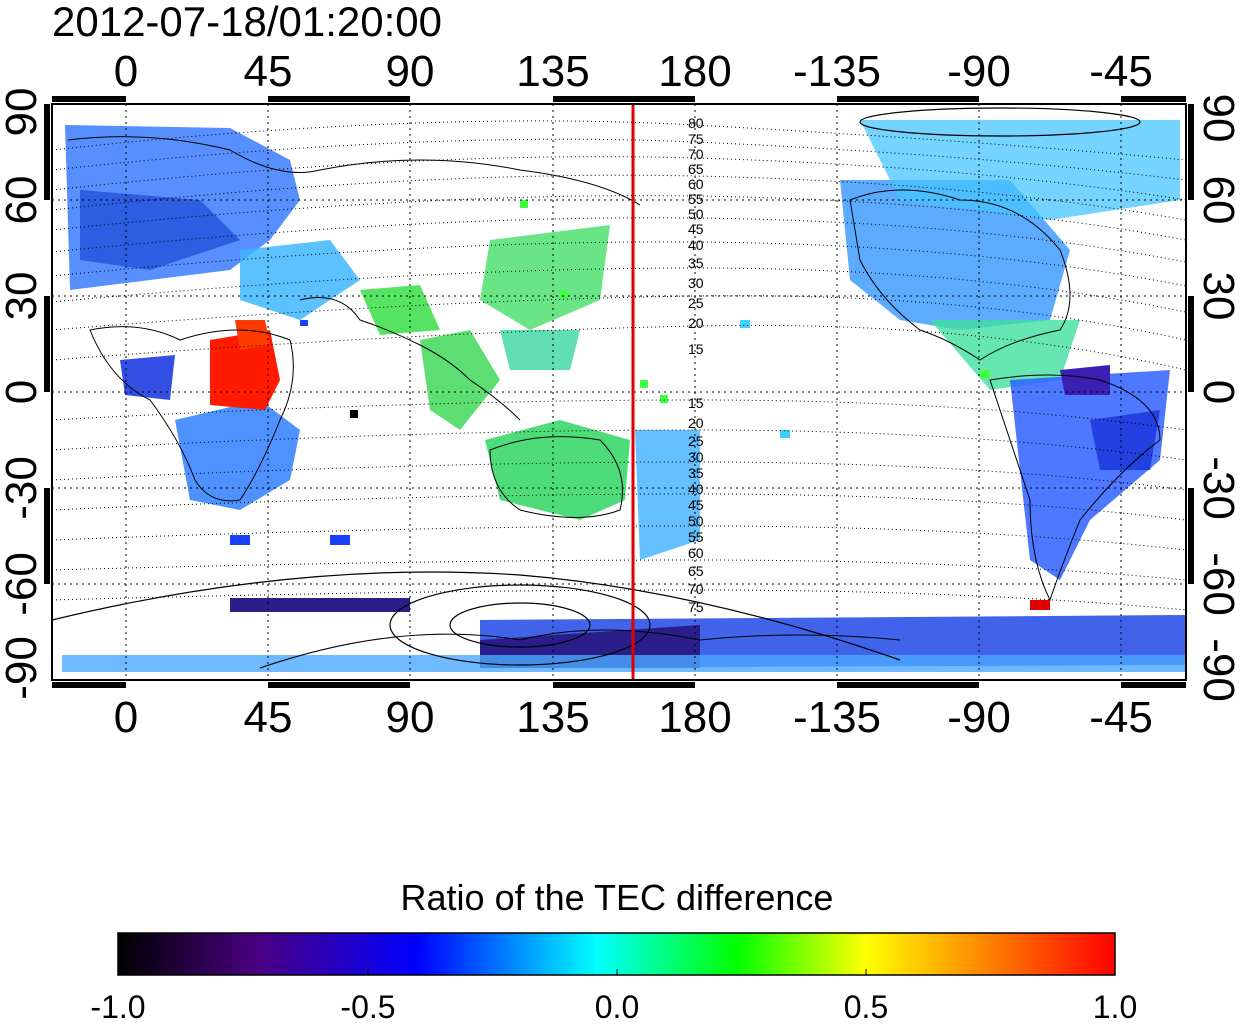 Image resolution: width=1240 pixels, height=1024 pixels. I want to click on colorbar-tick-label: -1.0, so click(117, 1006).